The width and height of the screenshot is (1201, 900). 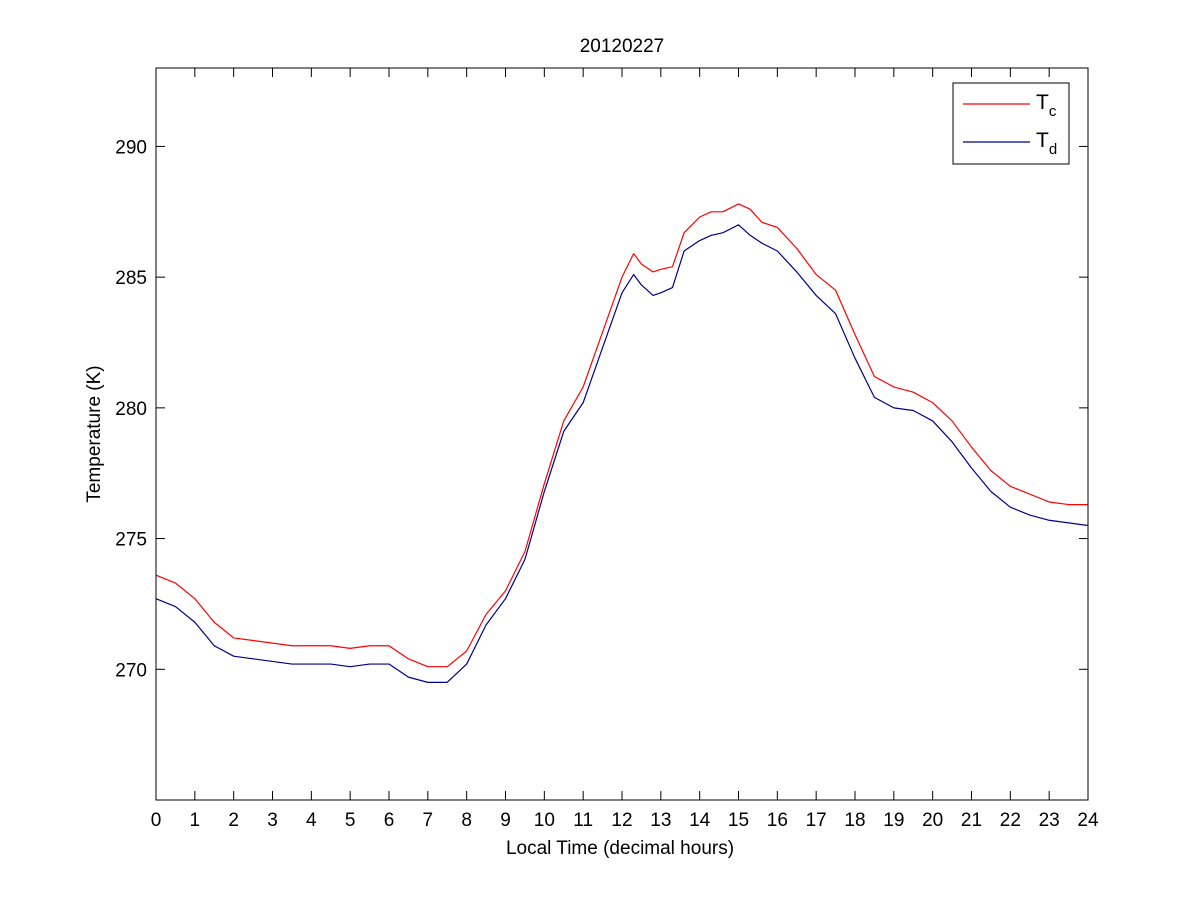 What do you see at coordinates (700, 820) in the screenshot?
I see `x-tick-label: 14` at bounding box center [700, 820].